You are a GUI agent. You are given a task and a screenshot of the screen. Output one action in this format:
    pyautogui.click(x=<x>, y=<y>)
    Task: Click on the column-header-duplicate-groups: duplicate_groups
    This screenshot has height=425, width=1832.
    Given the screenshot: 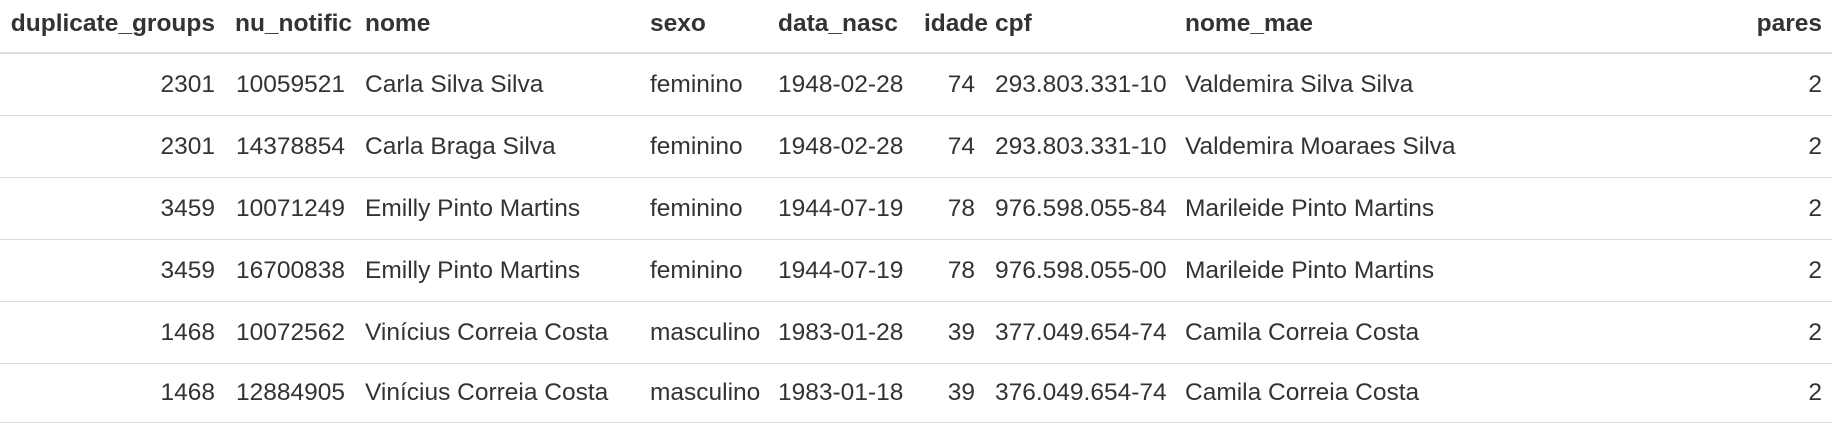 What is the action you would take?
    pyautogui.click(x=112, y=27)
    